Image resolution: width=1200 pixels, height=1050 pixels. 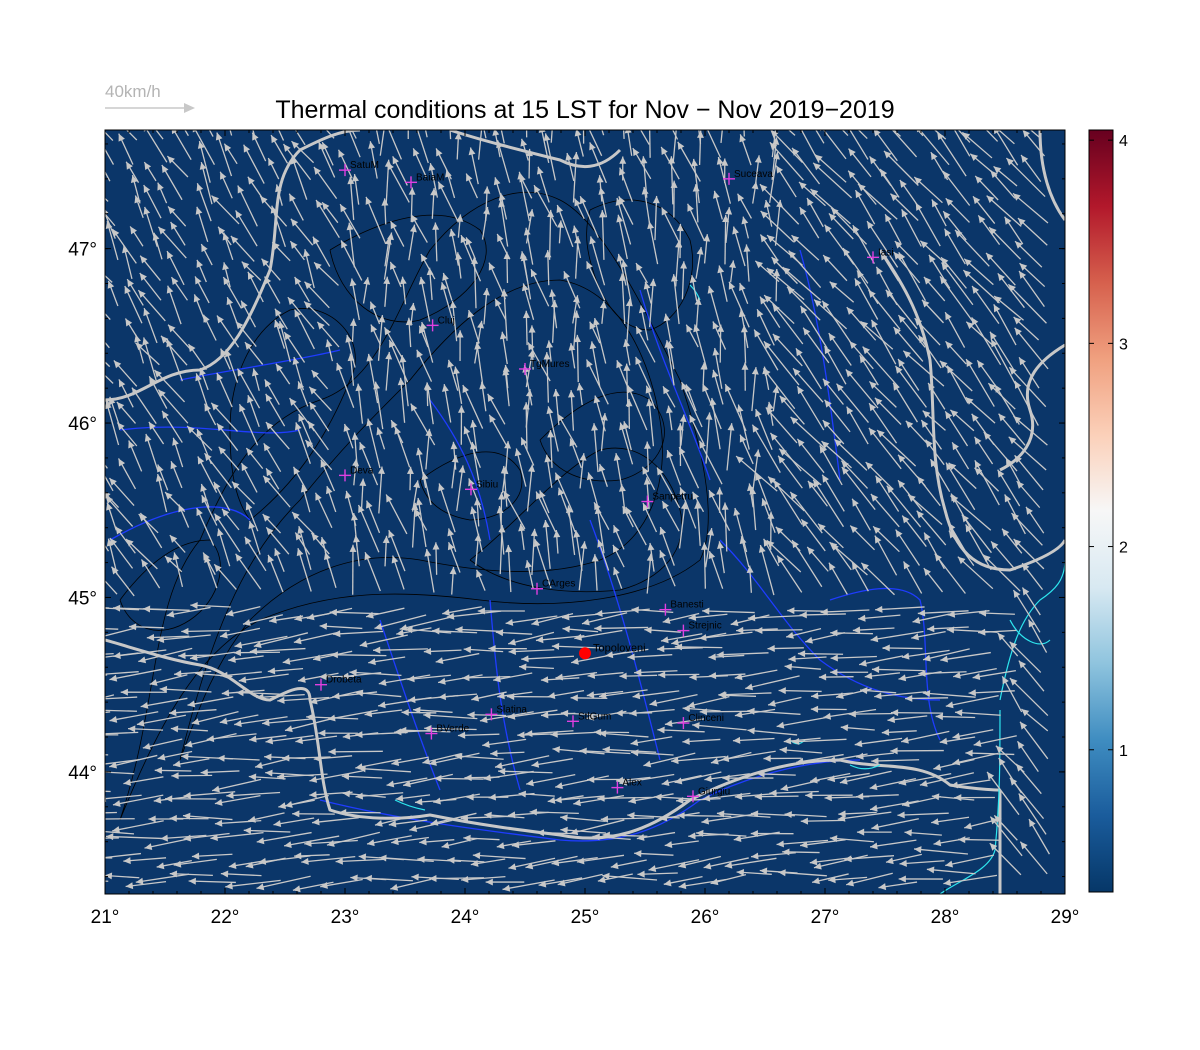 What do you see at coordinates (612, 651) in the screenshot?
I see `highlight-marker-layer: Topoloveni` at bounding box center [612, 651].